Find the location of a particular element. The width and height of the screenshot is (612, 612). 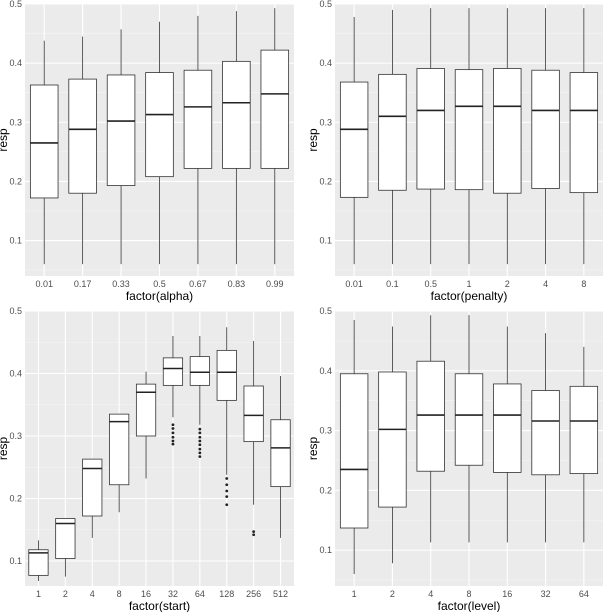

x-tick-label: 0.33 is located at coordinates (121, 284).